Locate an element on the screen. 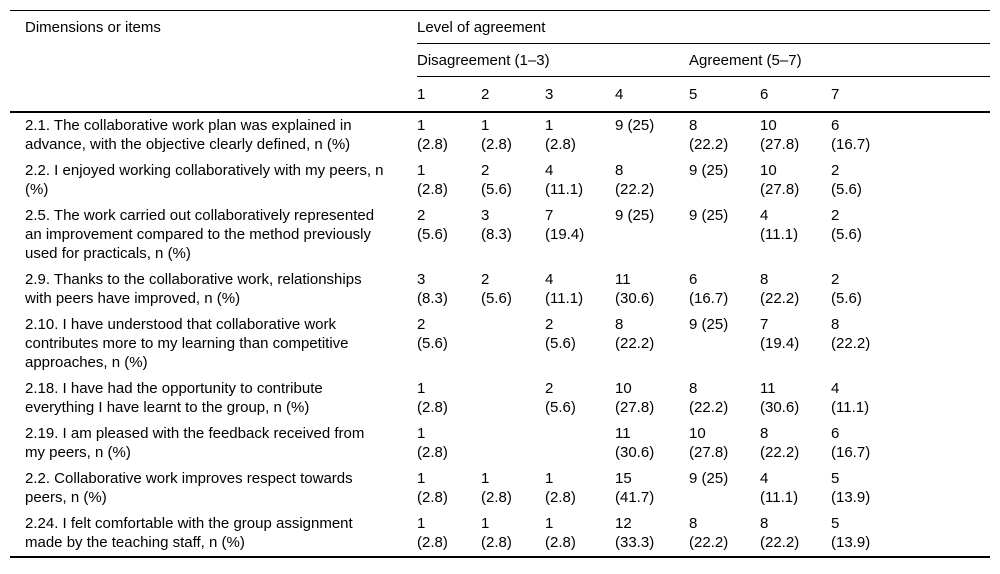  value-cell: 15 (41.7) is located at coordinates (652, 488).